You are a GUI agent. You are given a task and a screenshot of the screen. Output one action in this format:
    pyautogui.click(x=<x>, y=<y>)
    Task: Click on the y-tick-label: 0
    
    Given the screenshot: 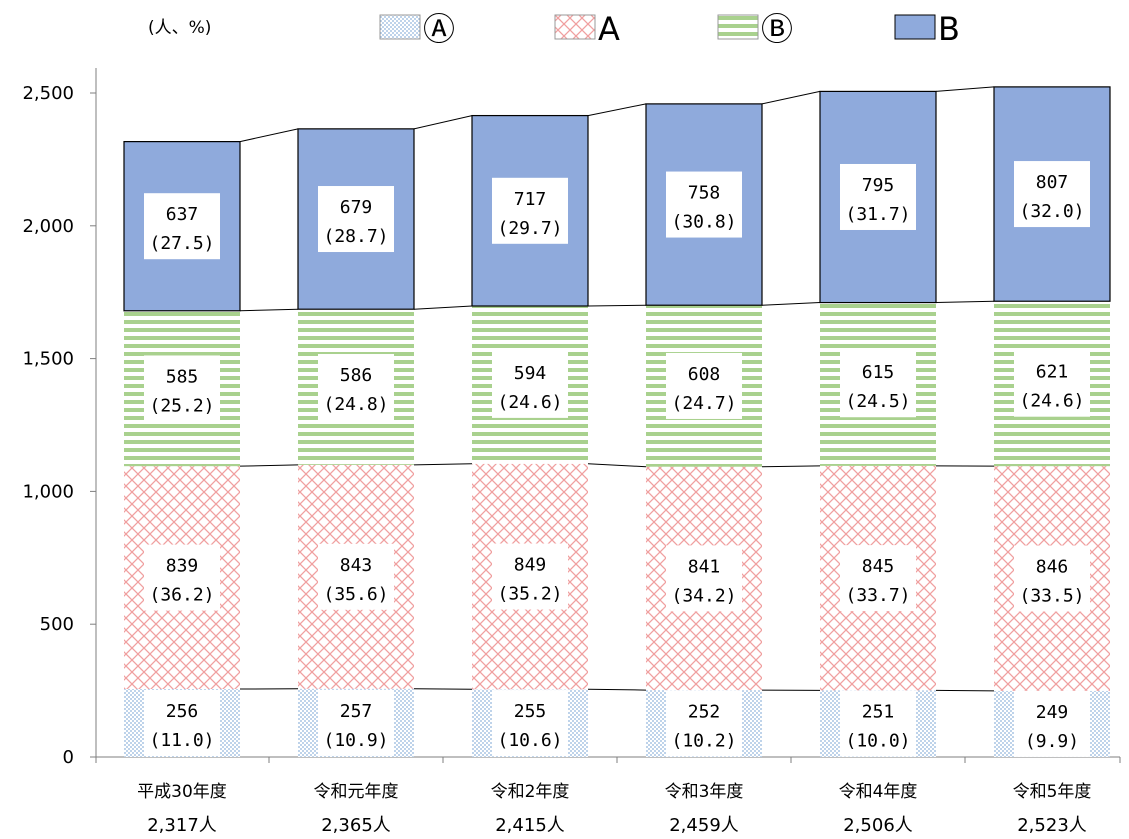 What is the action you would take?
    pyautogui.click(x=68, y=757)
    